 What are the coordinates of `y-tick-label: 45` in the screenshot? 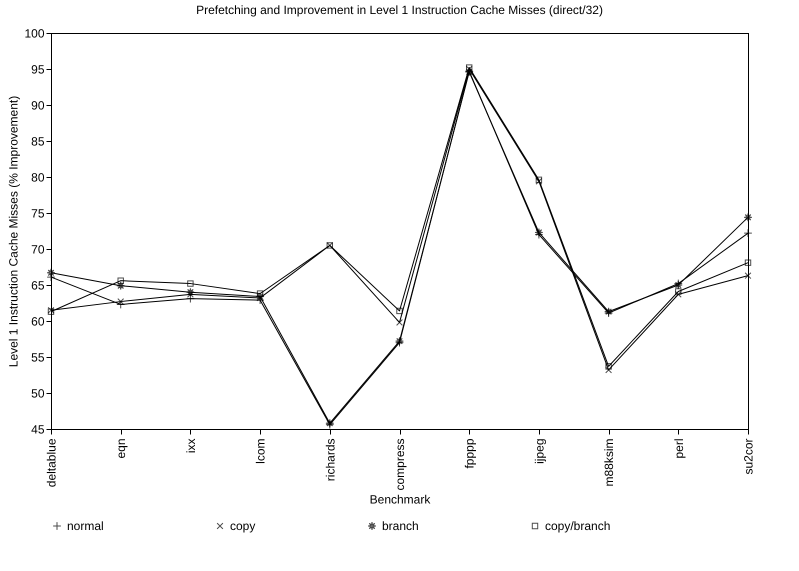 It's located at (38, 429).